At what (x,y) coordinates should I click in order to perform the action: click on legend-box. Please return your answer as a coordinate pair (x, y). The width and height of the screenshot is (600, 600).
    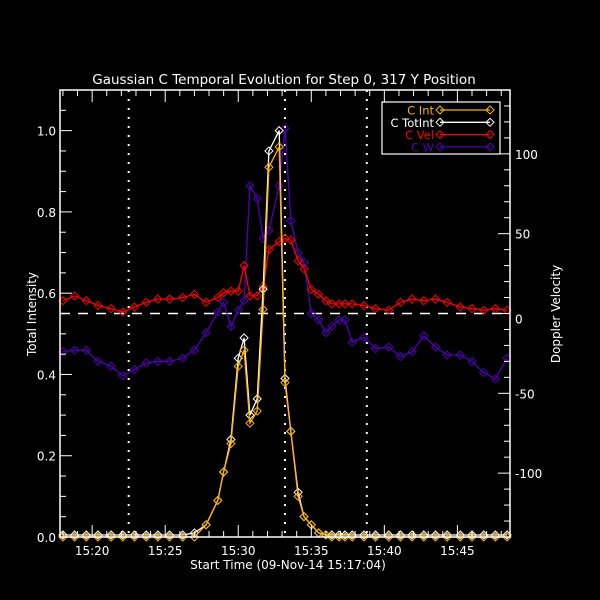
    Looking at the image, I should click on (441, 128).